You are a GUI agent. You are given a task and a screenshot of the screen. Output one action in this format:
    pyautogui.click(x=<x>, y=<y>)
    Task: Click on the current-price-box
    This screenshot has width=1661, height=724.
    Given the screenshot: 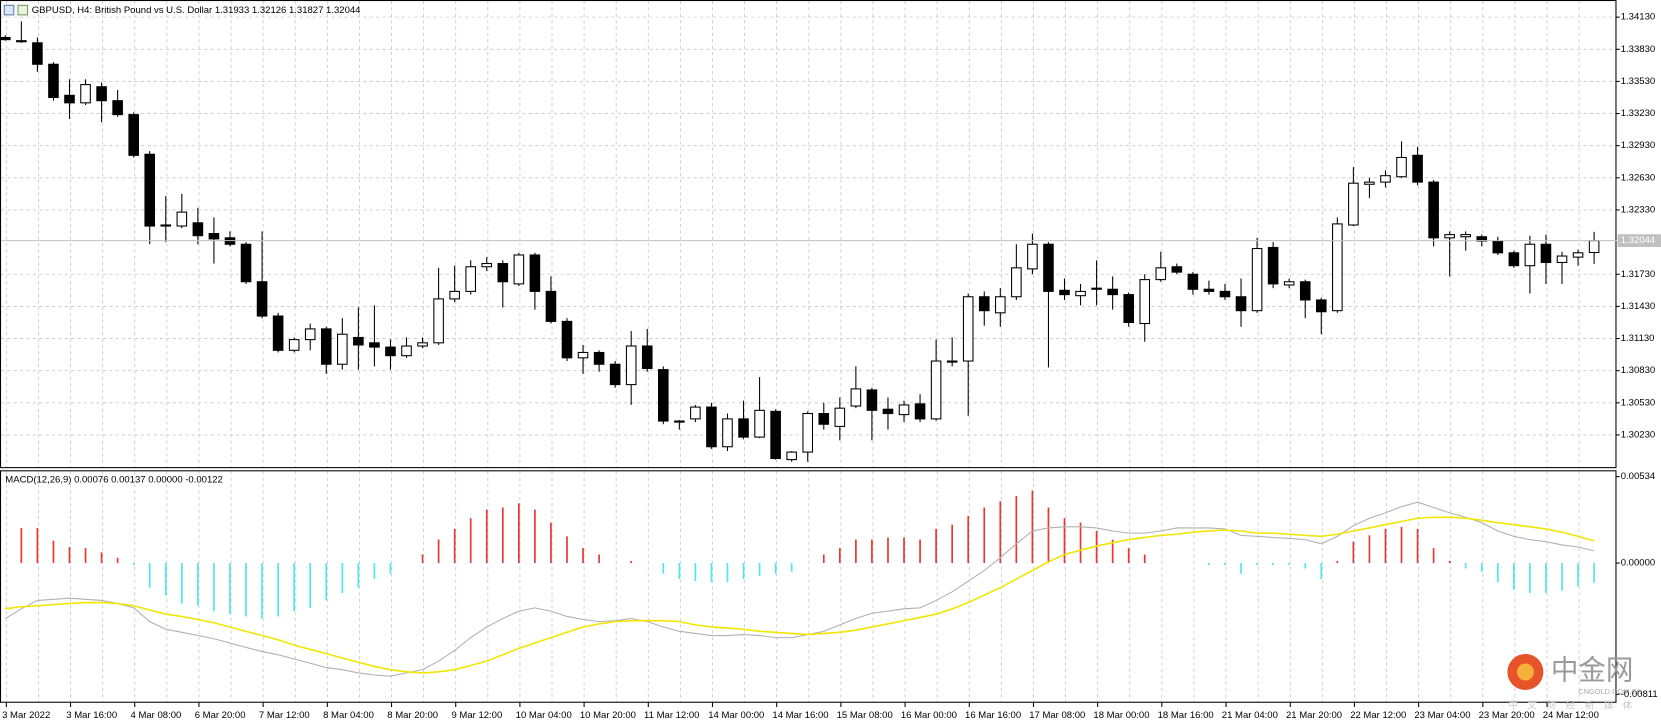 What is the action you would take?
    pyautogui.click(x=1639, y=240)
    